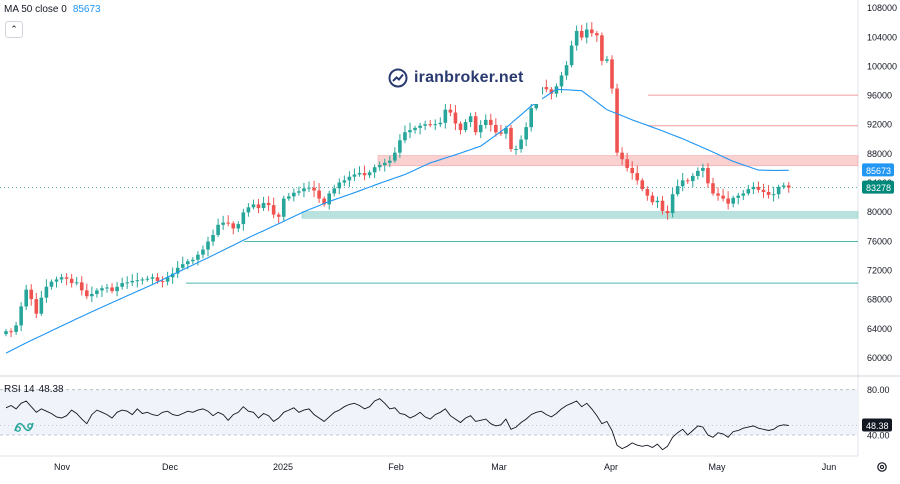 This screenshot has width=900, height=484. Describe the element at coordinates (879, 96) in the screenshot. I see `price-tick-label: 96000` at that location.